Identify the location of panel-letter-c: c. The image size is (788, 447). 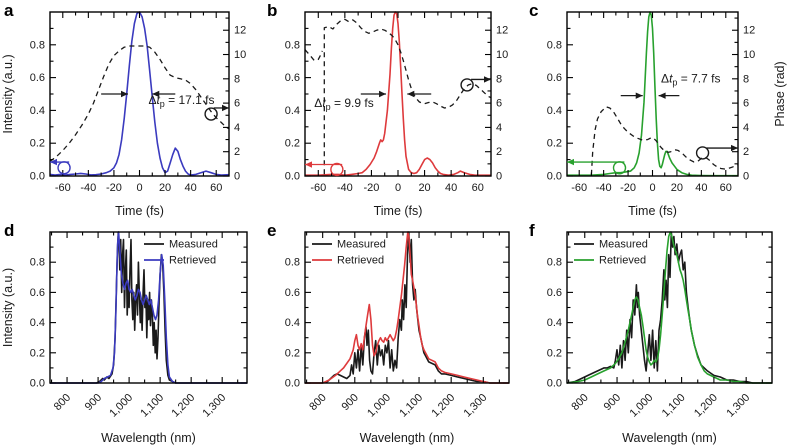
(534, 10).